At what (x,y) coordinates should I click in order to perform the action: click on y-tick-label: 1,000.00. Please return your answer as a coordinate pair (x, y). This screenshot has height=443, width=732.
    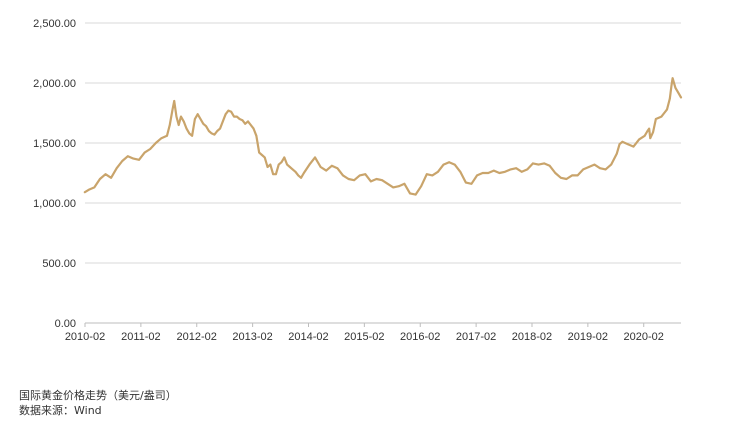
    Looking at the image, I should click on (54, 204).